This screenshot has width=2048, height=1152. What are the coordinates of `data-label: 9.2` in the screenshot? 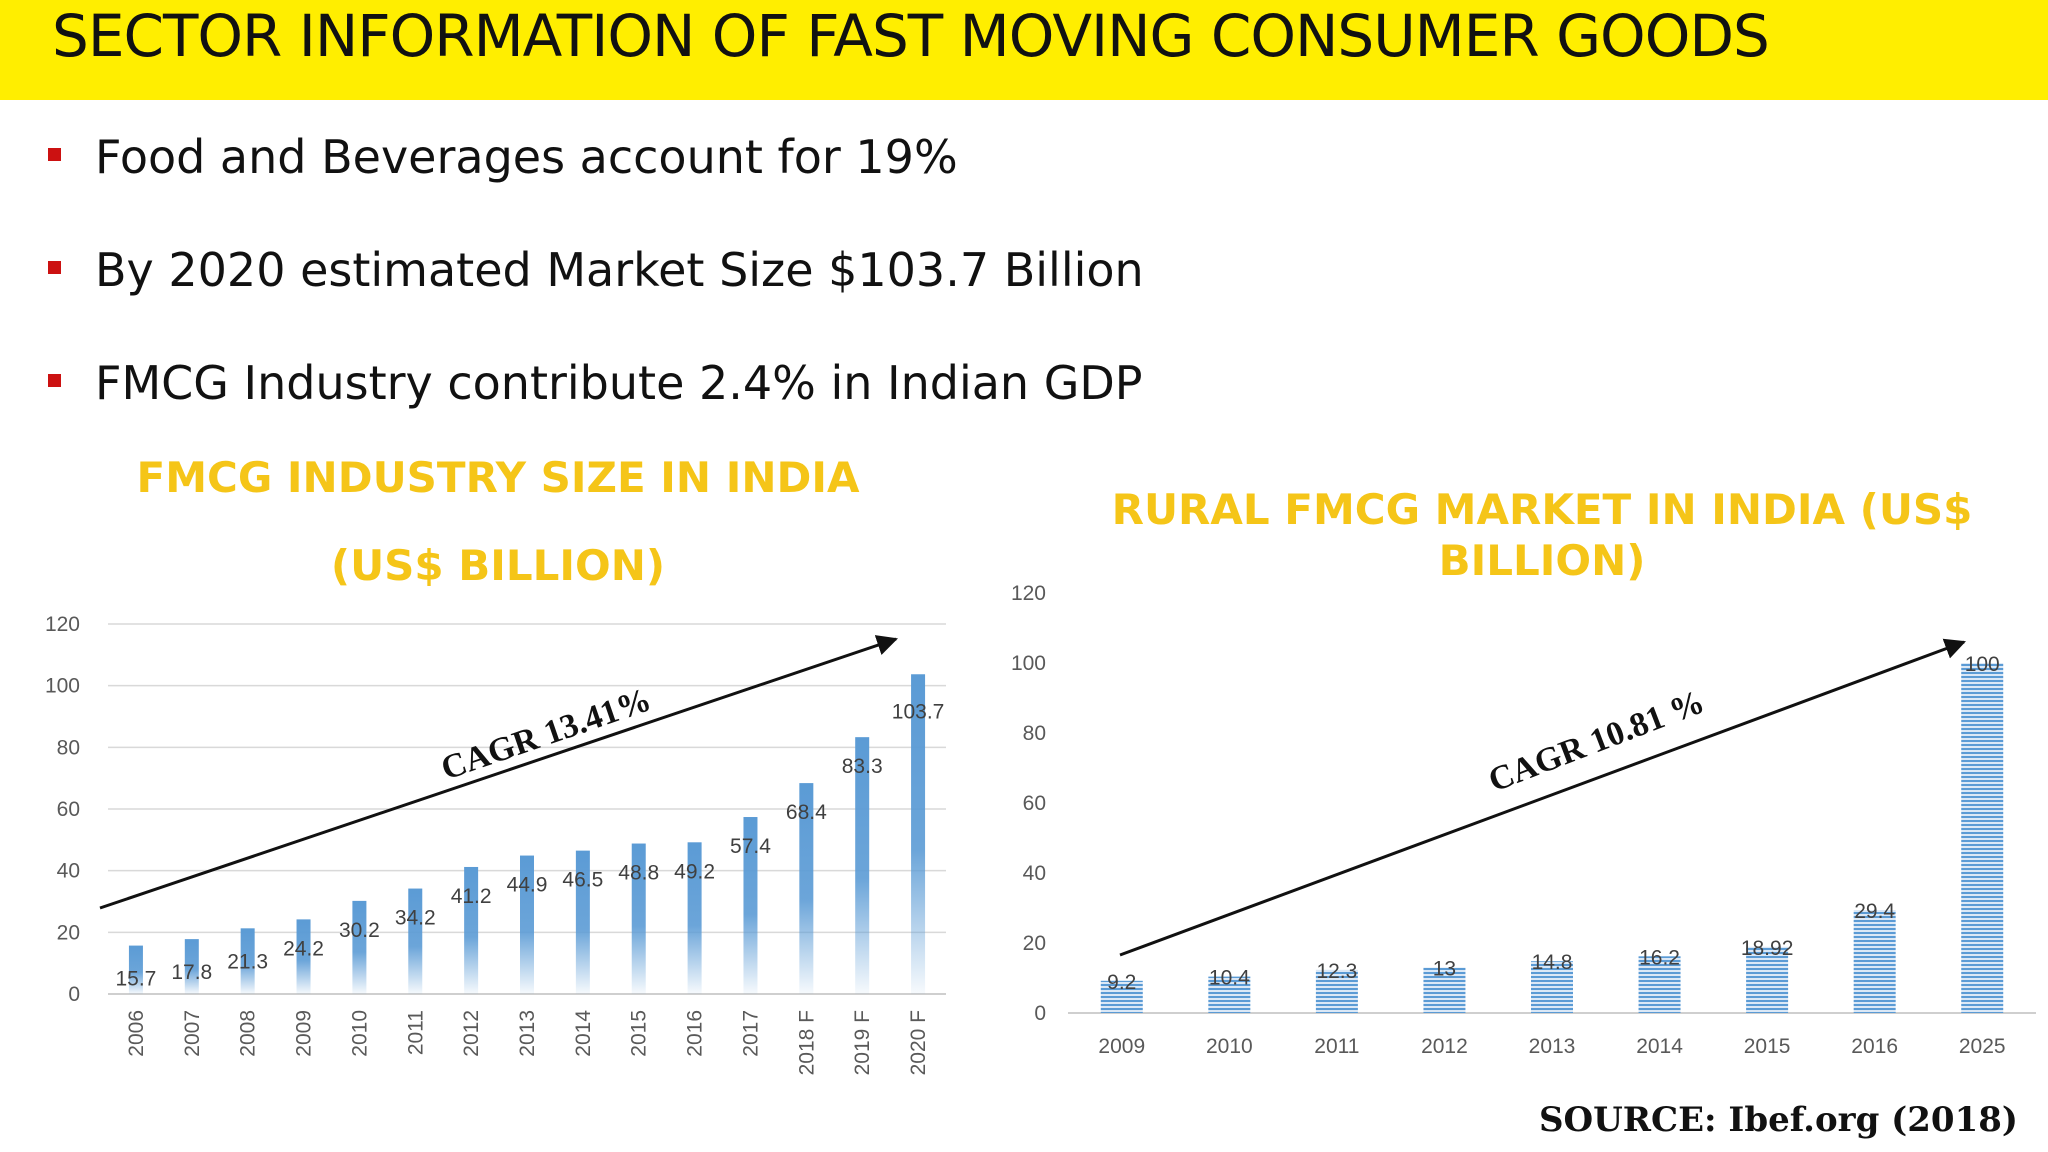 It's located at (1121, 982).